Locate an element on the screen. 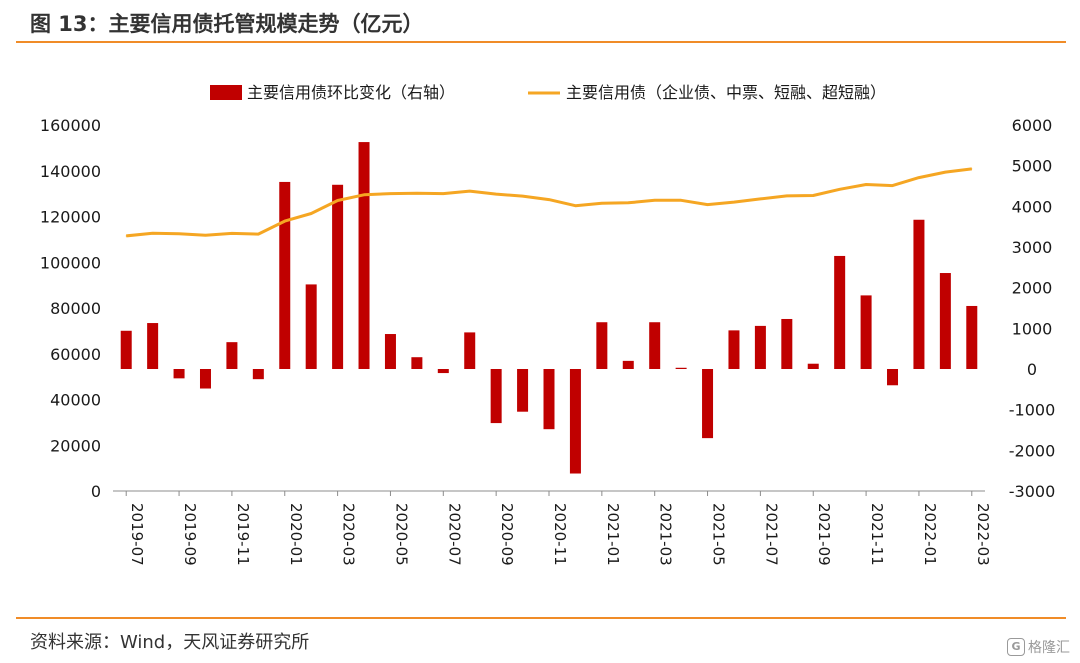 The image size is (1080, 663). left-axis-tick-label: 140000 is located at coordinates (70, 171).